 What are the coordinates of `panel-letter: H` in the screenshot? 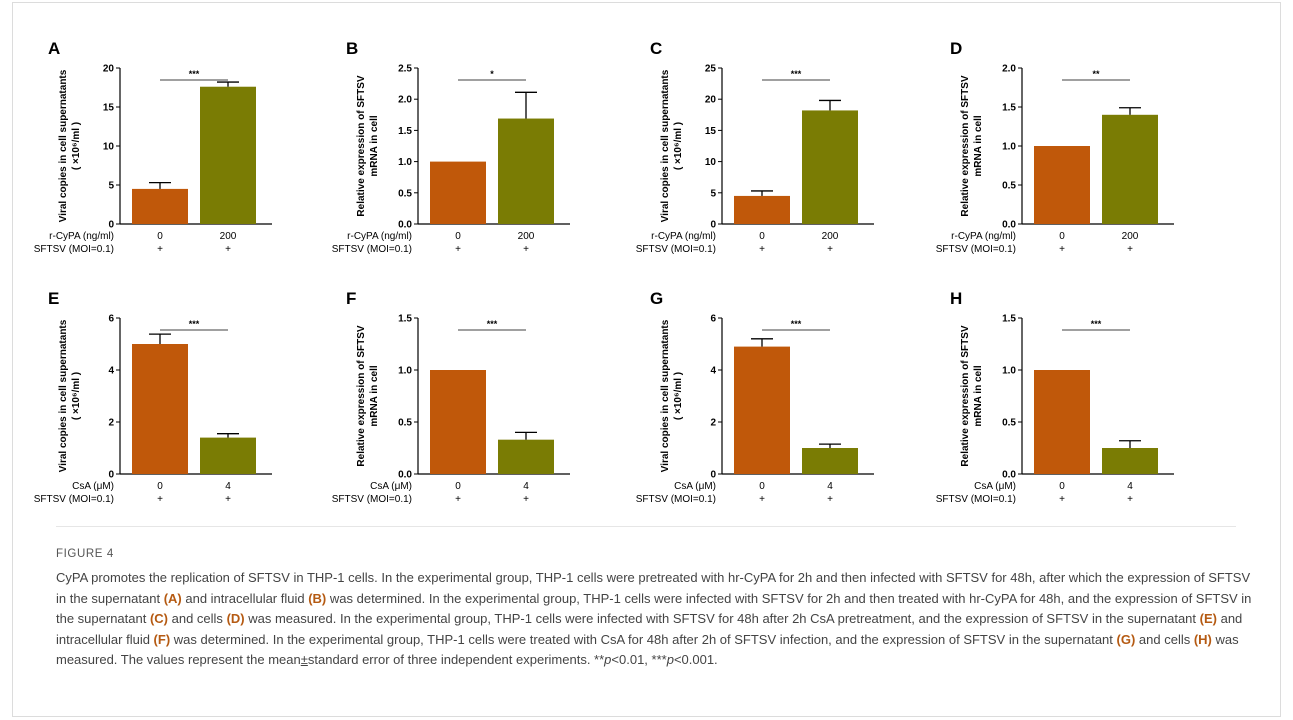 It's located at (956, 298).